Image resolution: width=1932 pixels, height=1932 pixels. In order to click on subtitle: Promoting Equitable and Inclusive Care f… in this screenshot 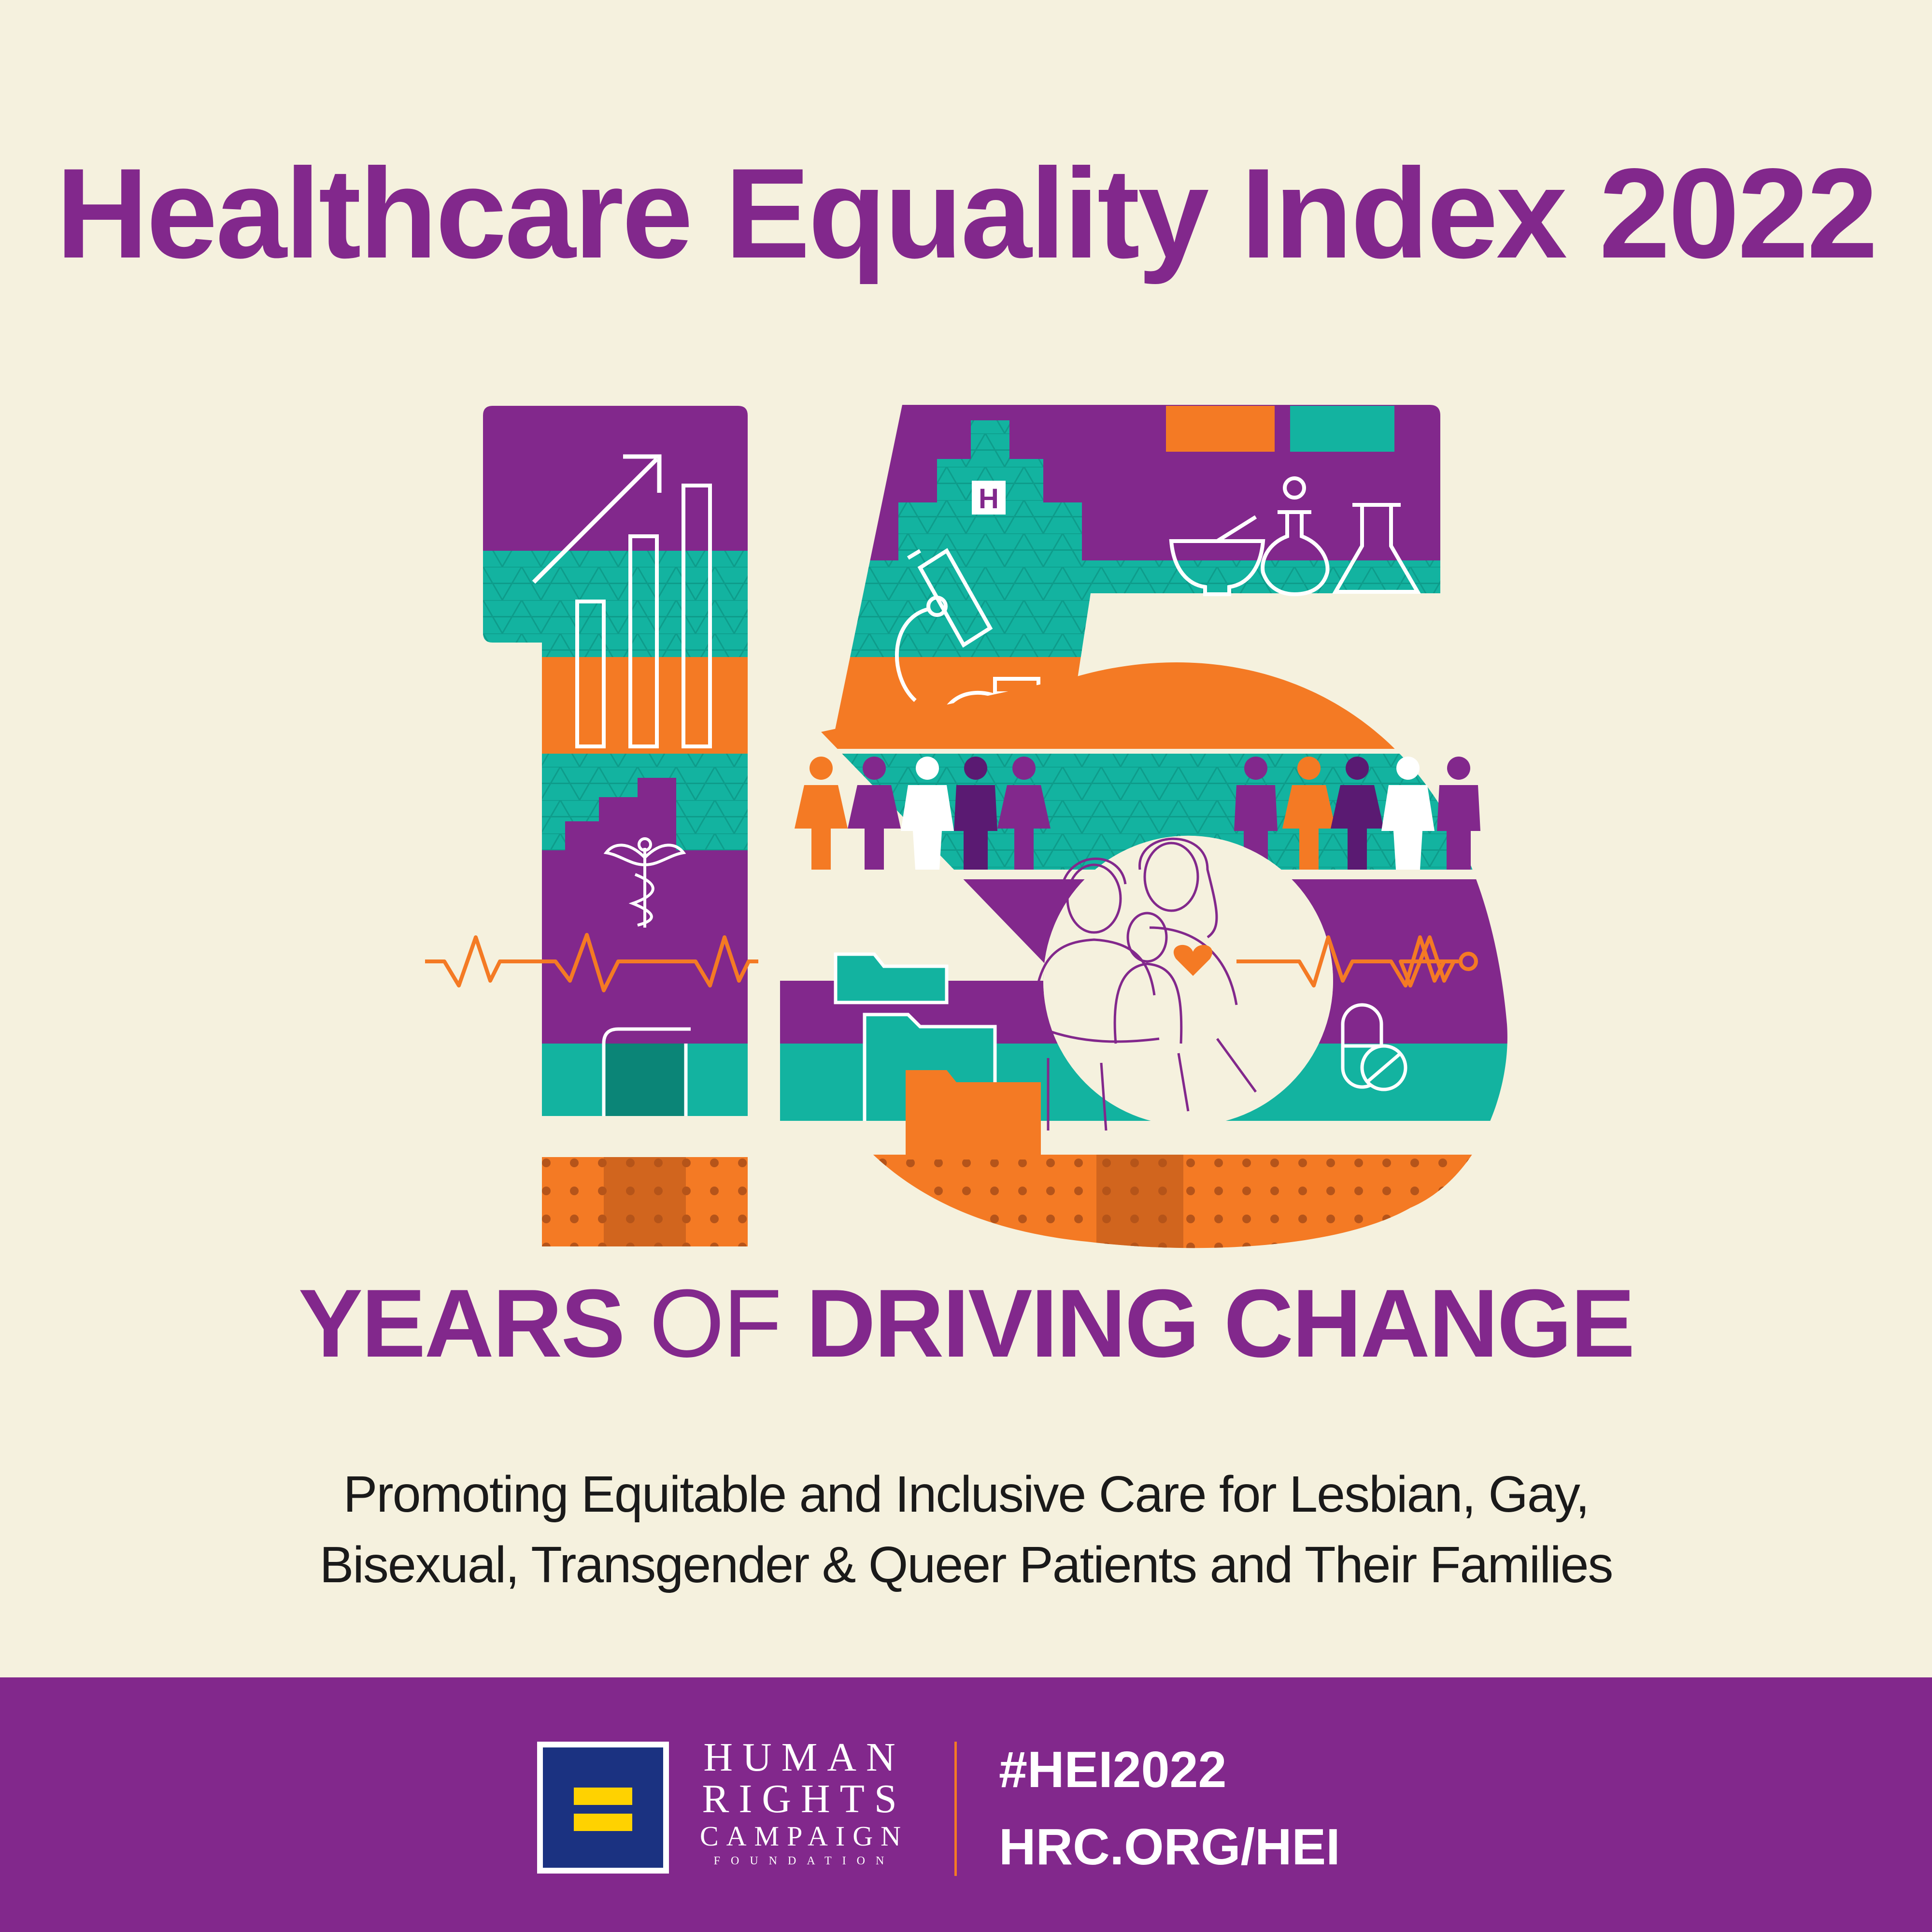, I will do `click(966, 1530)`.